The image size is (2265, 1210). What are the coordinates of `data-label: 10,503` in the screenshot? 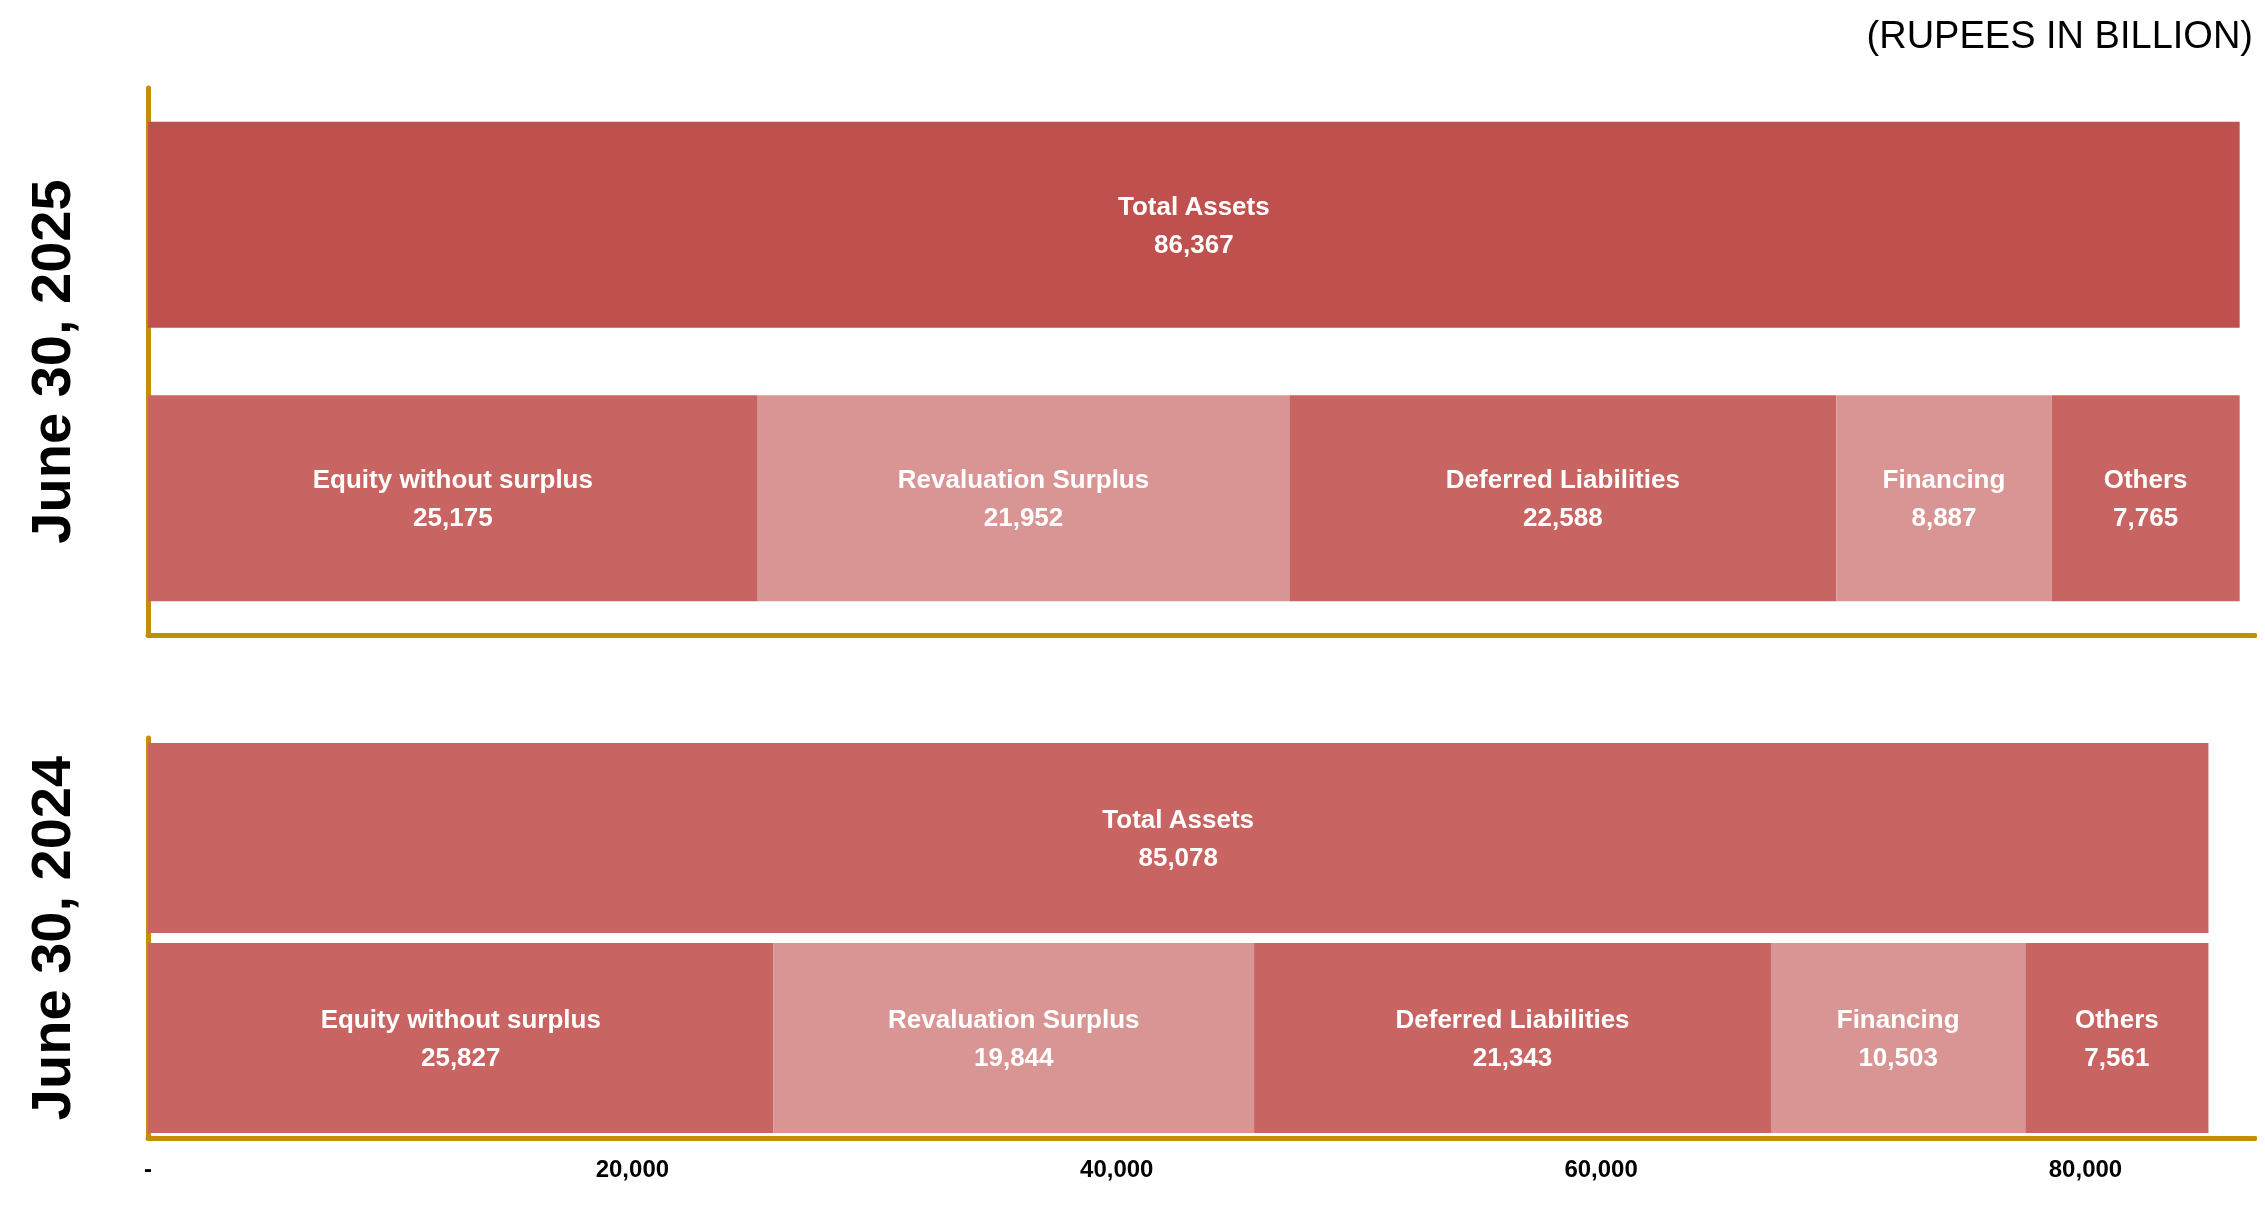 It's located at (1898, 1057).